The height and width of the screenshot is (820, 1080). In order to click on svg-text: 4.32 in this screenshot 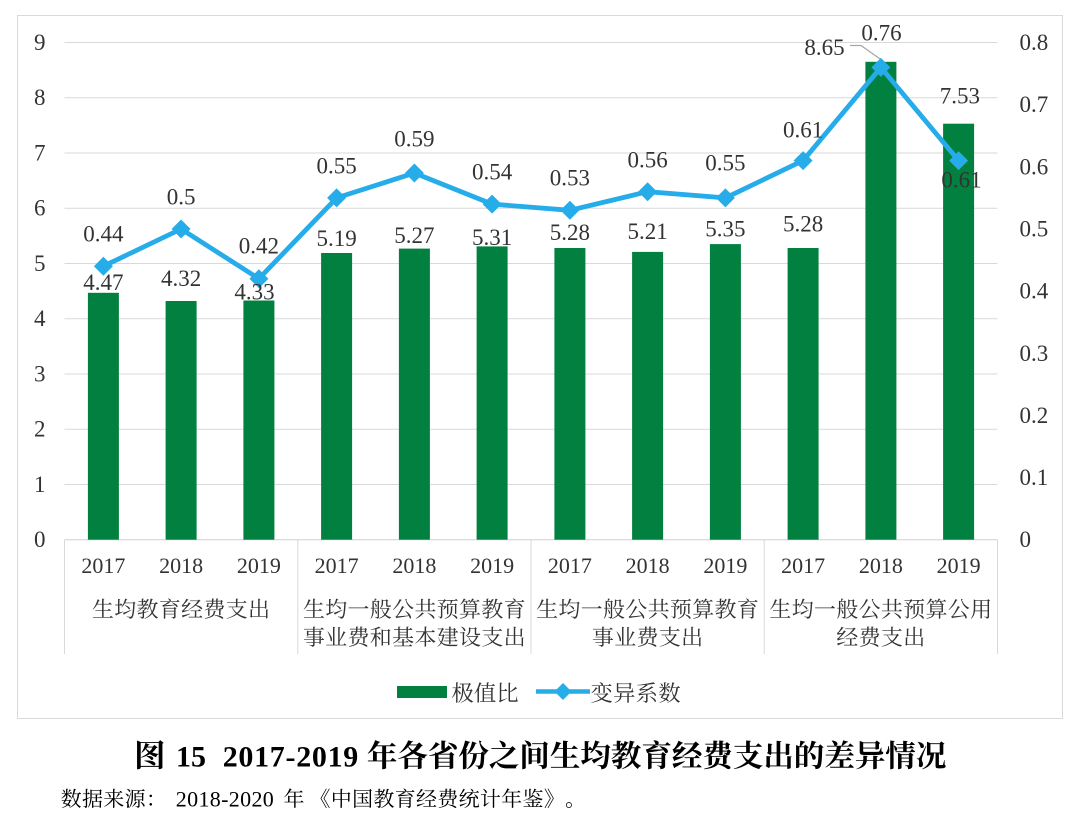, I will do `click(181, 278)`.